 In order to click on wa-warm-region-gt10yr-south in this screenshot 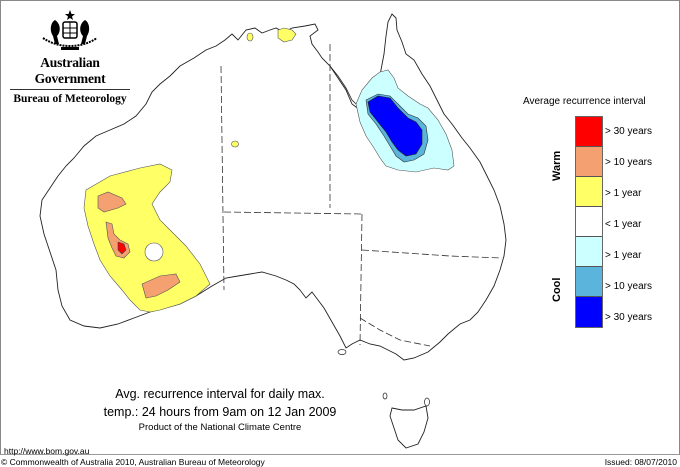, I will do `click(161, 286)`.